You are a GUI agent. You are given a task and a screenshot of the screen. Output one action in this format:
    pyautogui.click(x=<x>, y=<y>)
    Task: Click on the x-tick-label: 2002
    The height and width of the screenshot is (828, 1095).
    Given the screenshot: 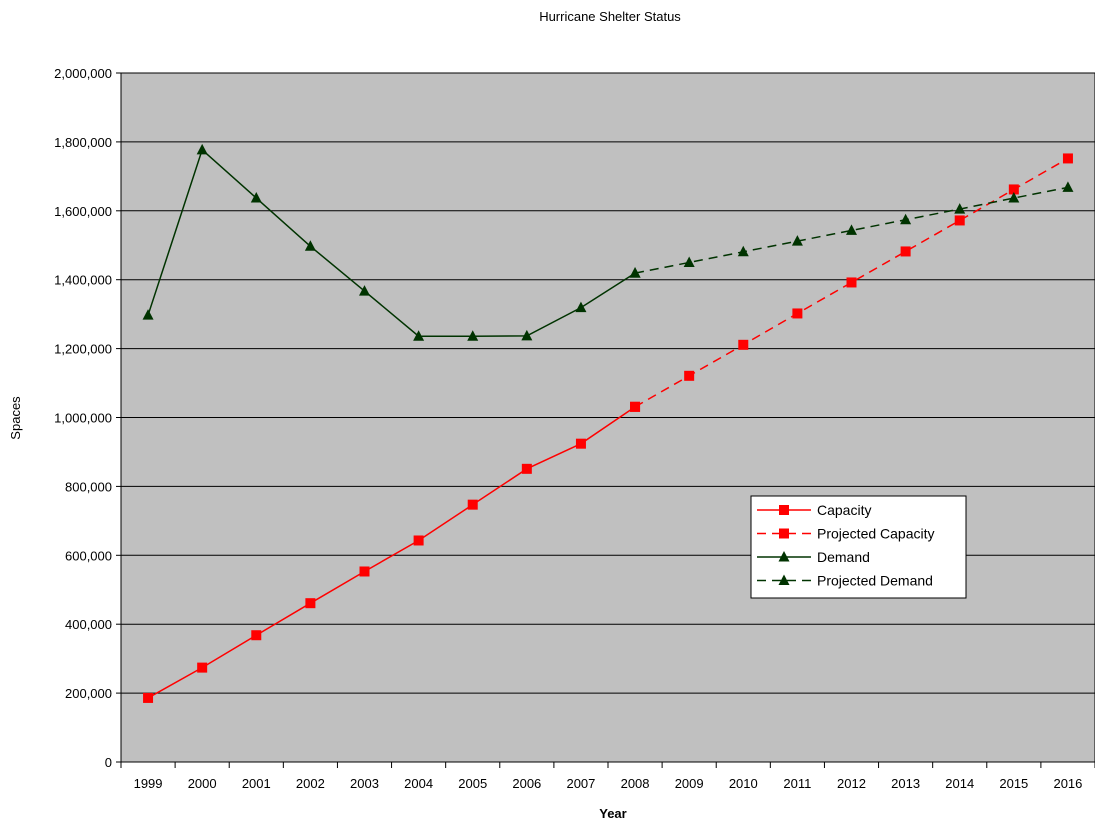 What is the action you would take?
    pyautogui.click(x=310, y=783)
    